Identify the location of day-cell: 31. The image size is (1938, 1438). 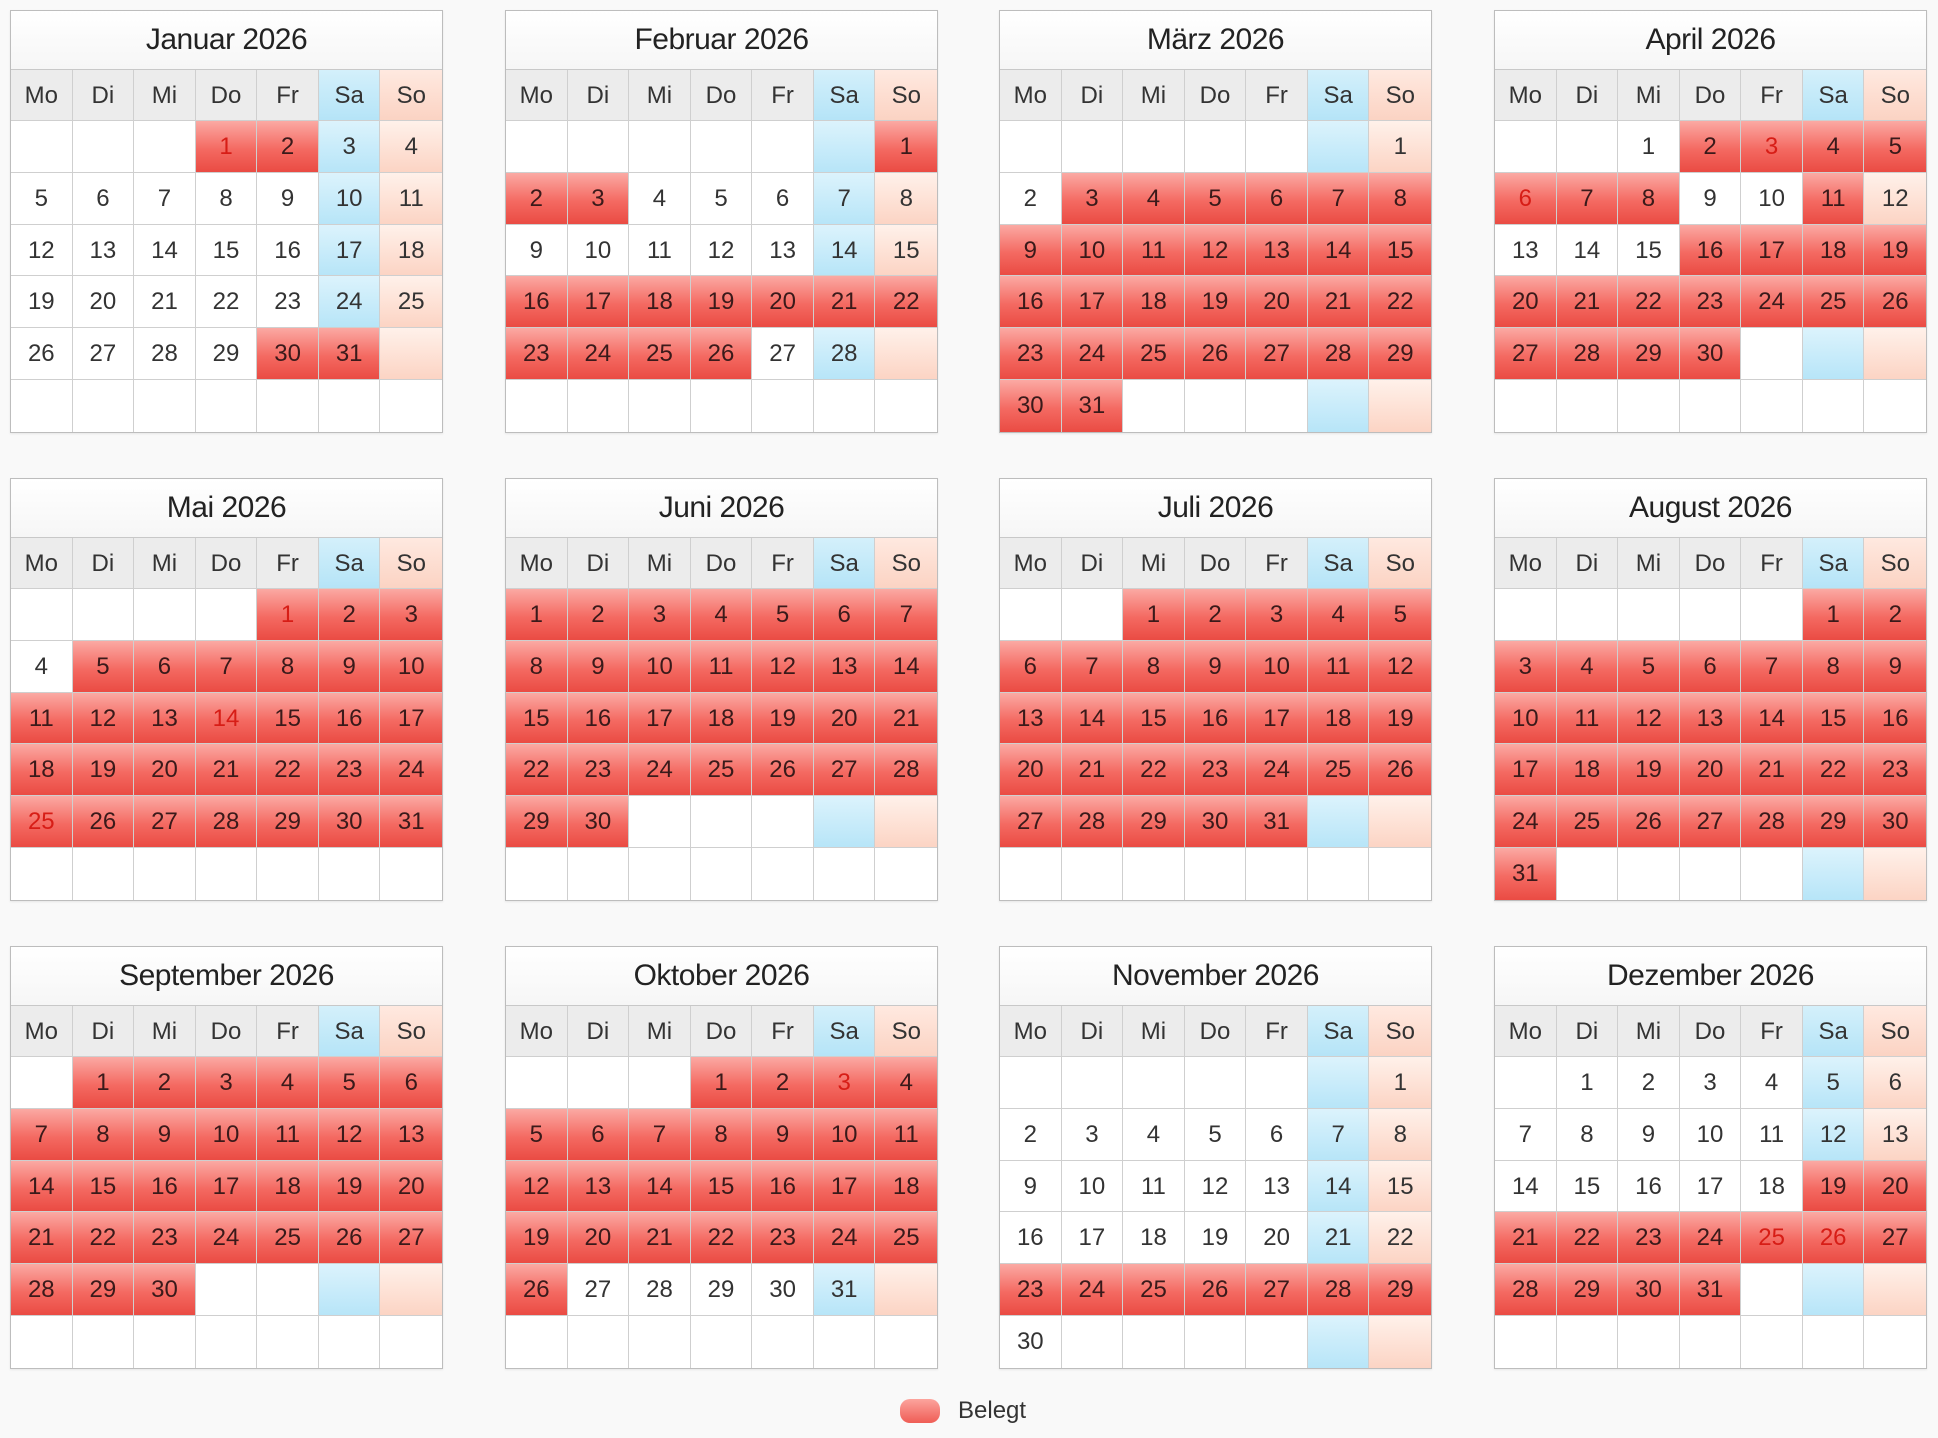
(844, 1290).